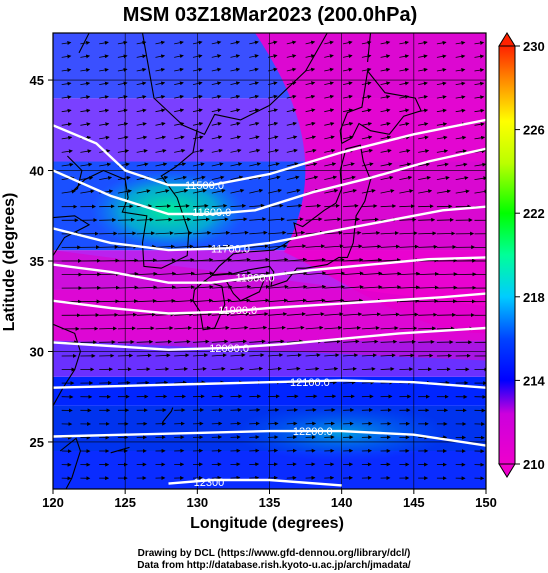 This screenshot has width=548, height=573. Describe the element at coordinates (534, 213) in the screenshot. I see `colorbar-tick-label: 222` at that location.